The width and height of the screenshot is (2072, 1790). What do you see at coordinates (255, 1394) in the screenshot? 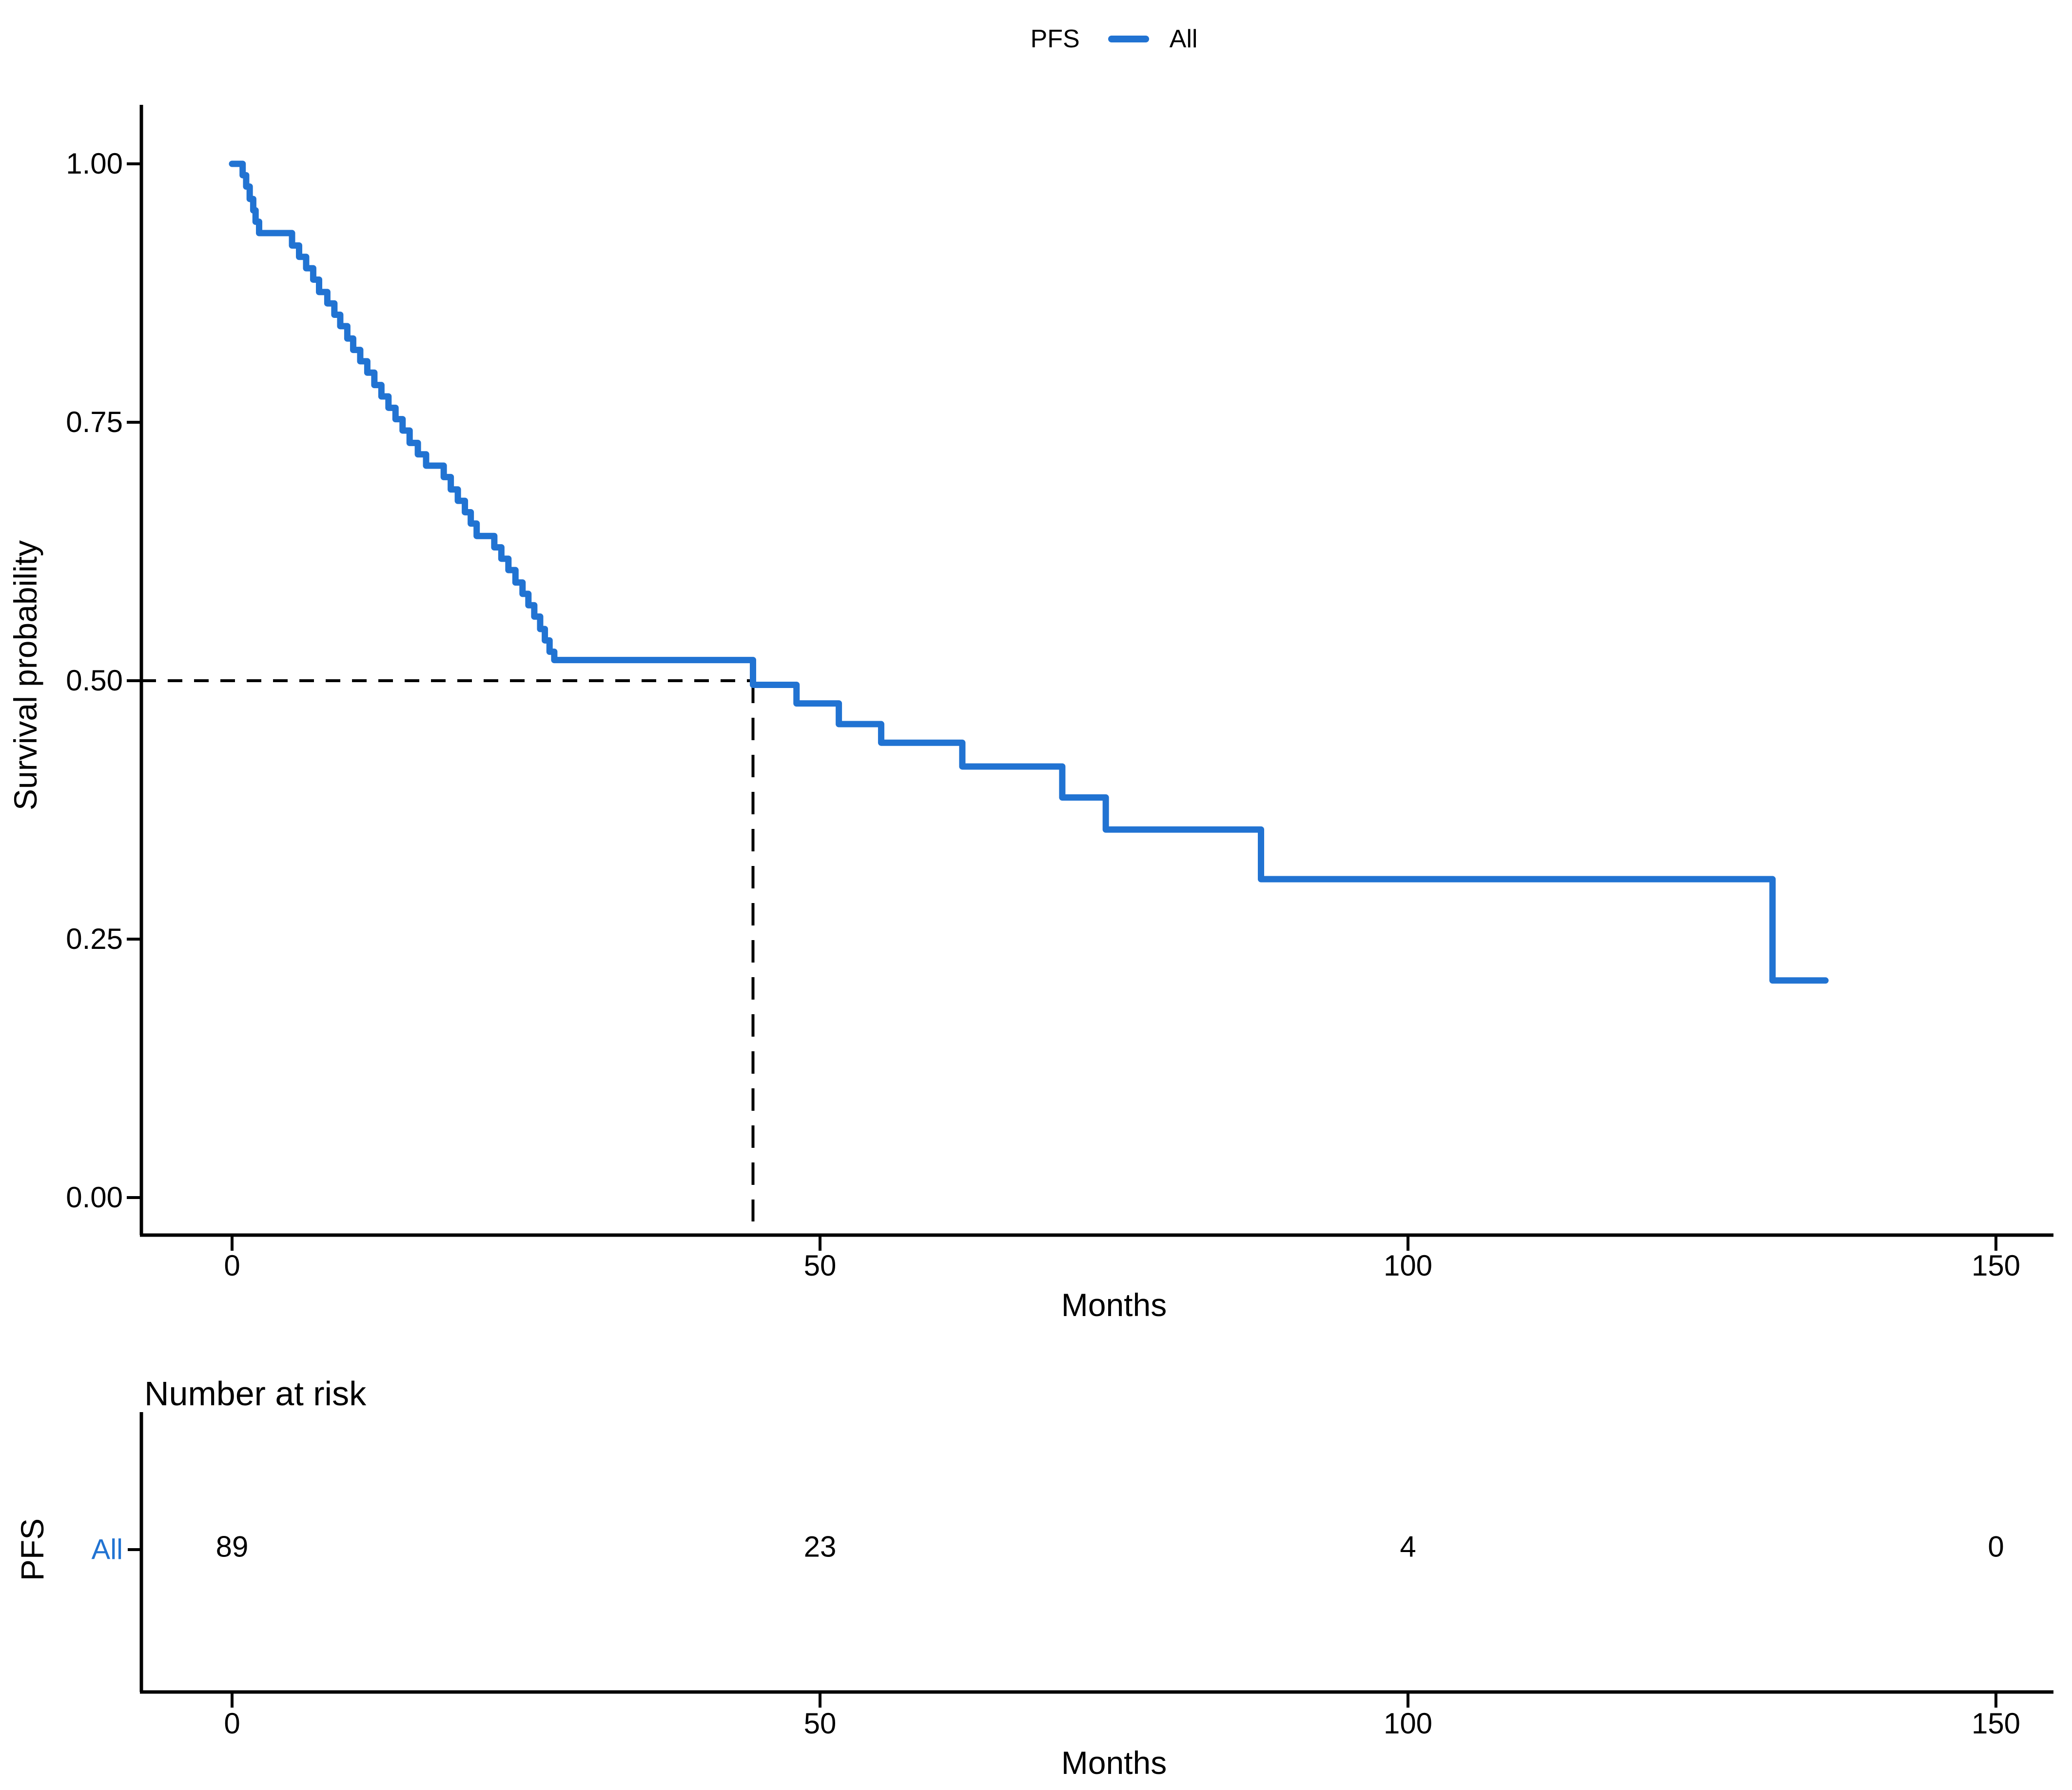
I see `risk-table-title: Number at risk` at bounding box center [255, 1394].